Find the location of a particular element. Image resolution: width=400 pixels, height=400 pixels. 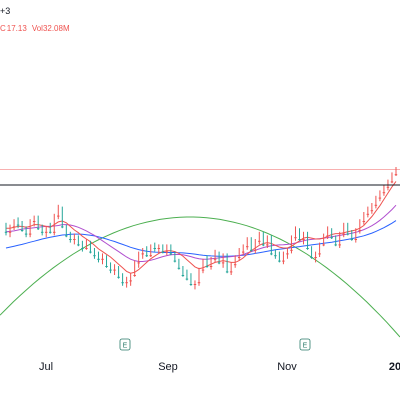

volume-label: Vol is located at coordinates (37, 28).